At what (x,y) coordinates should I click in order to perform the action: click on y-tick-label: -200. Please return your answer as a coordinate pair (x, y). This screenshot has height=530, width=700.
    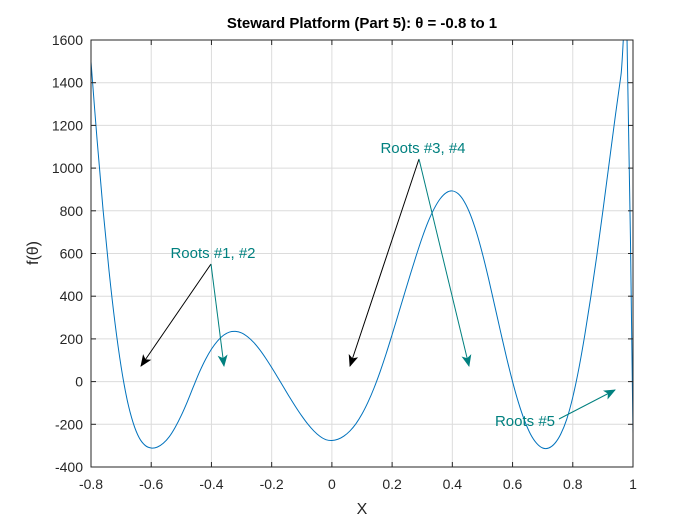
    Looking at the image, I should click on (69, 424).